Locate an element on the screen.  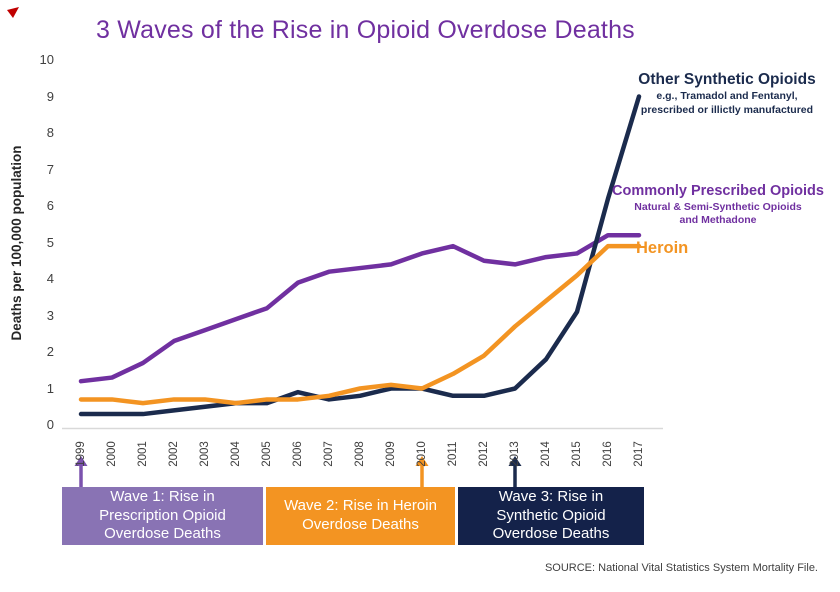
annotation-synthetic-title: Other Synthetic Opioids is located at coordinates (727, 79).